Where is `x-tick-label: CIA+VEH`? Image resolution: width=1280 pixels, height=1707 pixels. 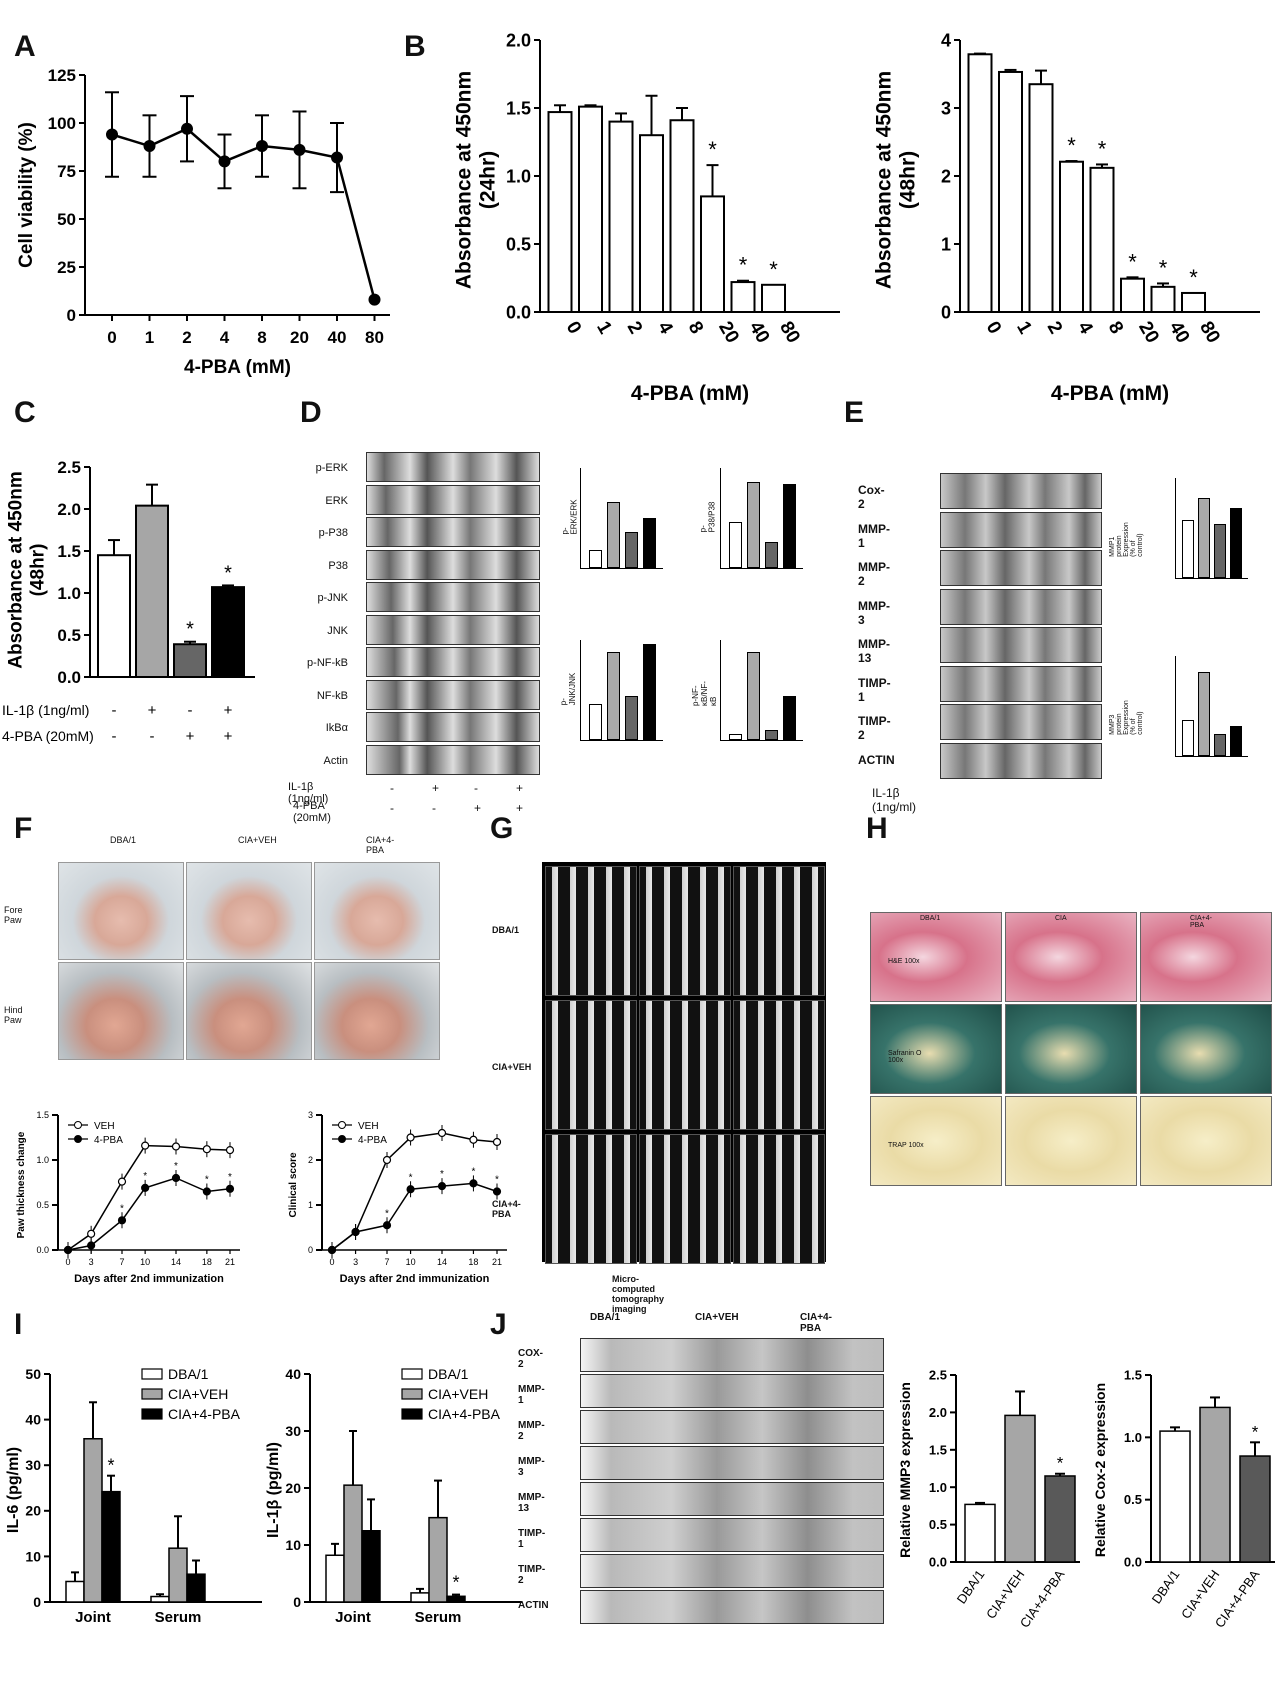
x-tick-label: CIA+VEH is located at coordinates (1005, 1594).